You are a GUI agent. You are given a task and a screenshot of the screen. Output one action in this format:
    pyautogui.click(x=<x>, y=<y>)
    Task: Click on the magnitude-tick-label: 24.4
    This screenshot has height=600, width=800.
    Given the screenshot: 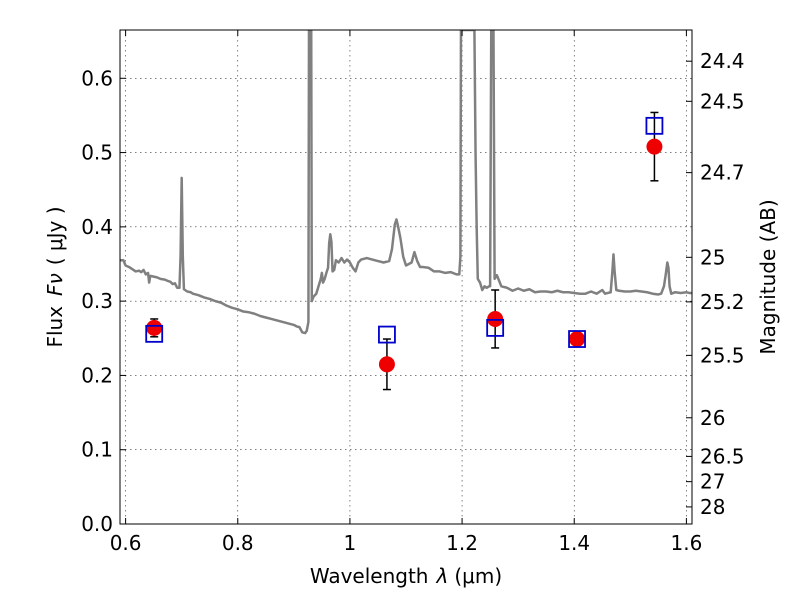 What is the action you would take?
    pyautogui.click(x=722, y=61)
    